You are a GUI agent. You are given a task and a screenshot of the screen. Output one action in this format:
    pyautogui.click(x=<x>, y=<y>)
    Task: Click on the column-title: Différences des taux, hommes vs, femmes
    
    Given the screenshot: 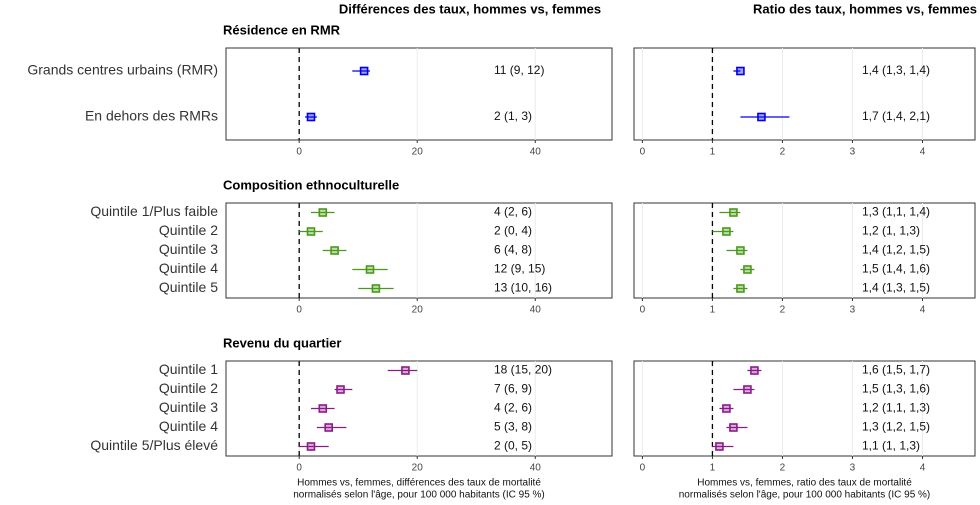 What is the action you would take?
    pyautogui.click(x=470, y=8)
    